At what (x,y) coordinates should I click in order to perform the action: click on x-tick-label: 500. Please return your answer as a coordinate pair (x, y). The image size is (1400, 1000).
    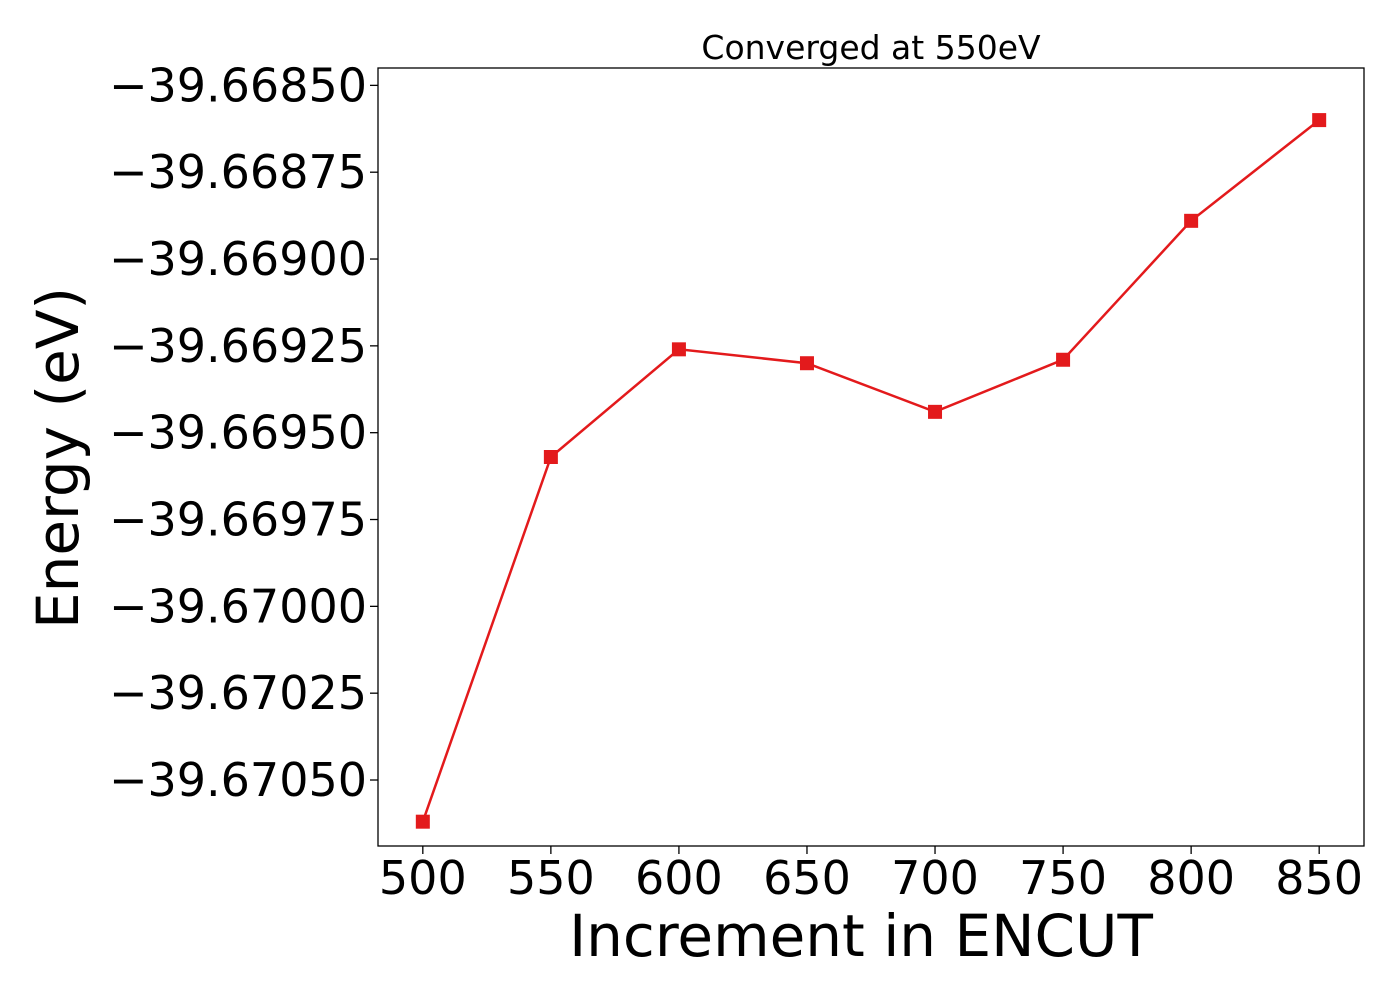
    Looking at the image, I should click on (423, 878).